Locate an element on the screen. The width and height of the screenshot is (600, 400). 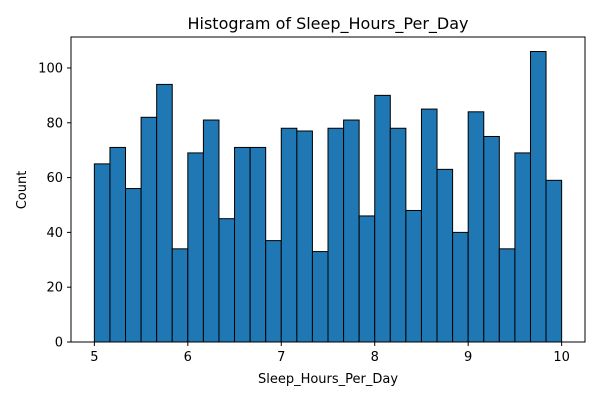
y-tick-label: 60 is located at coordinates (54, 178).